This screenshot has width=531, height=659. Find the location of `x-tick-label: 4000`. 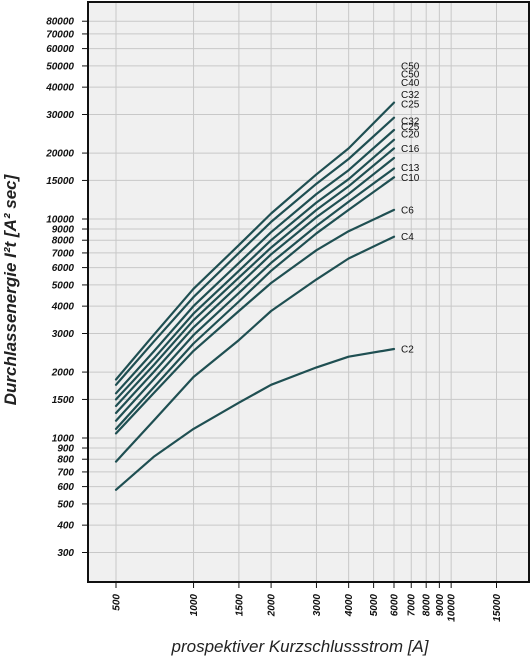

x-tick-label: 4000 is located at coordinates (349, 606).